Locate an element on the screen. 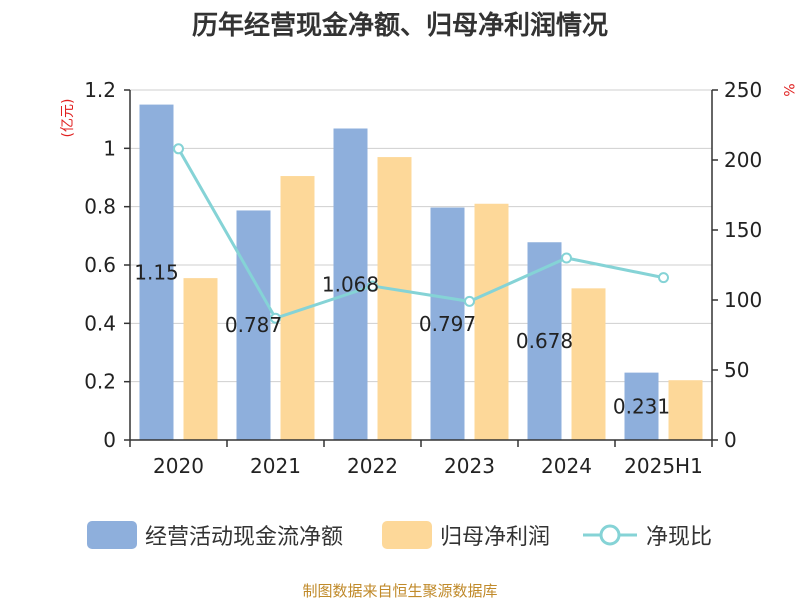  data-label-cash-2025H1: 0.231 is located at coordinates (641, 406).